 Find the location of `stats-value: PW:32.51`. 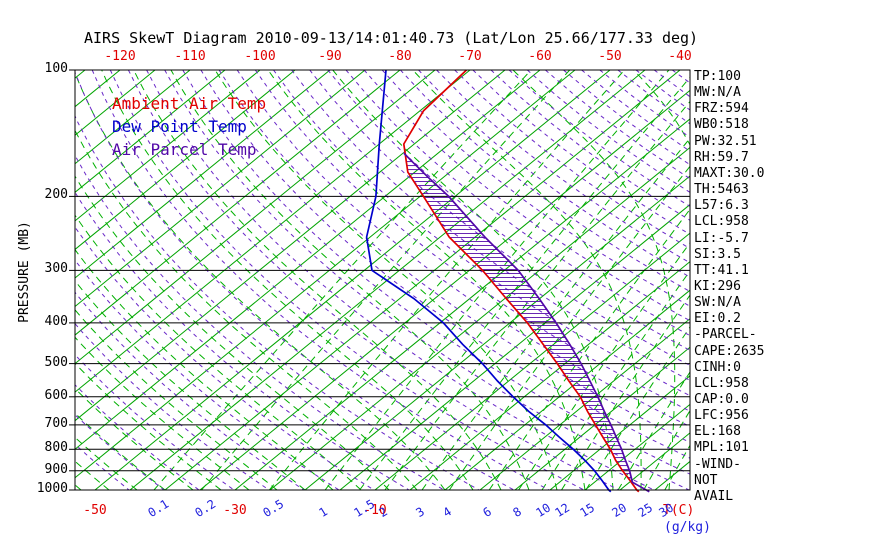

stats-value: PW:32.51 is located at coordinates (725, 141).